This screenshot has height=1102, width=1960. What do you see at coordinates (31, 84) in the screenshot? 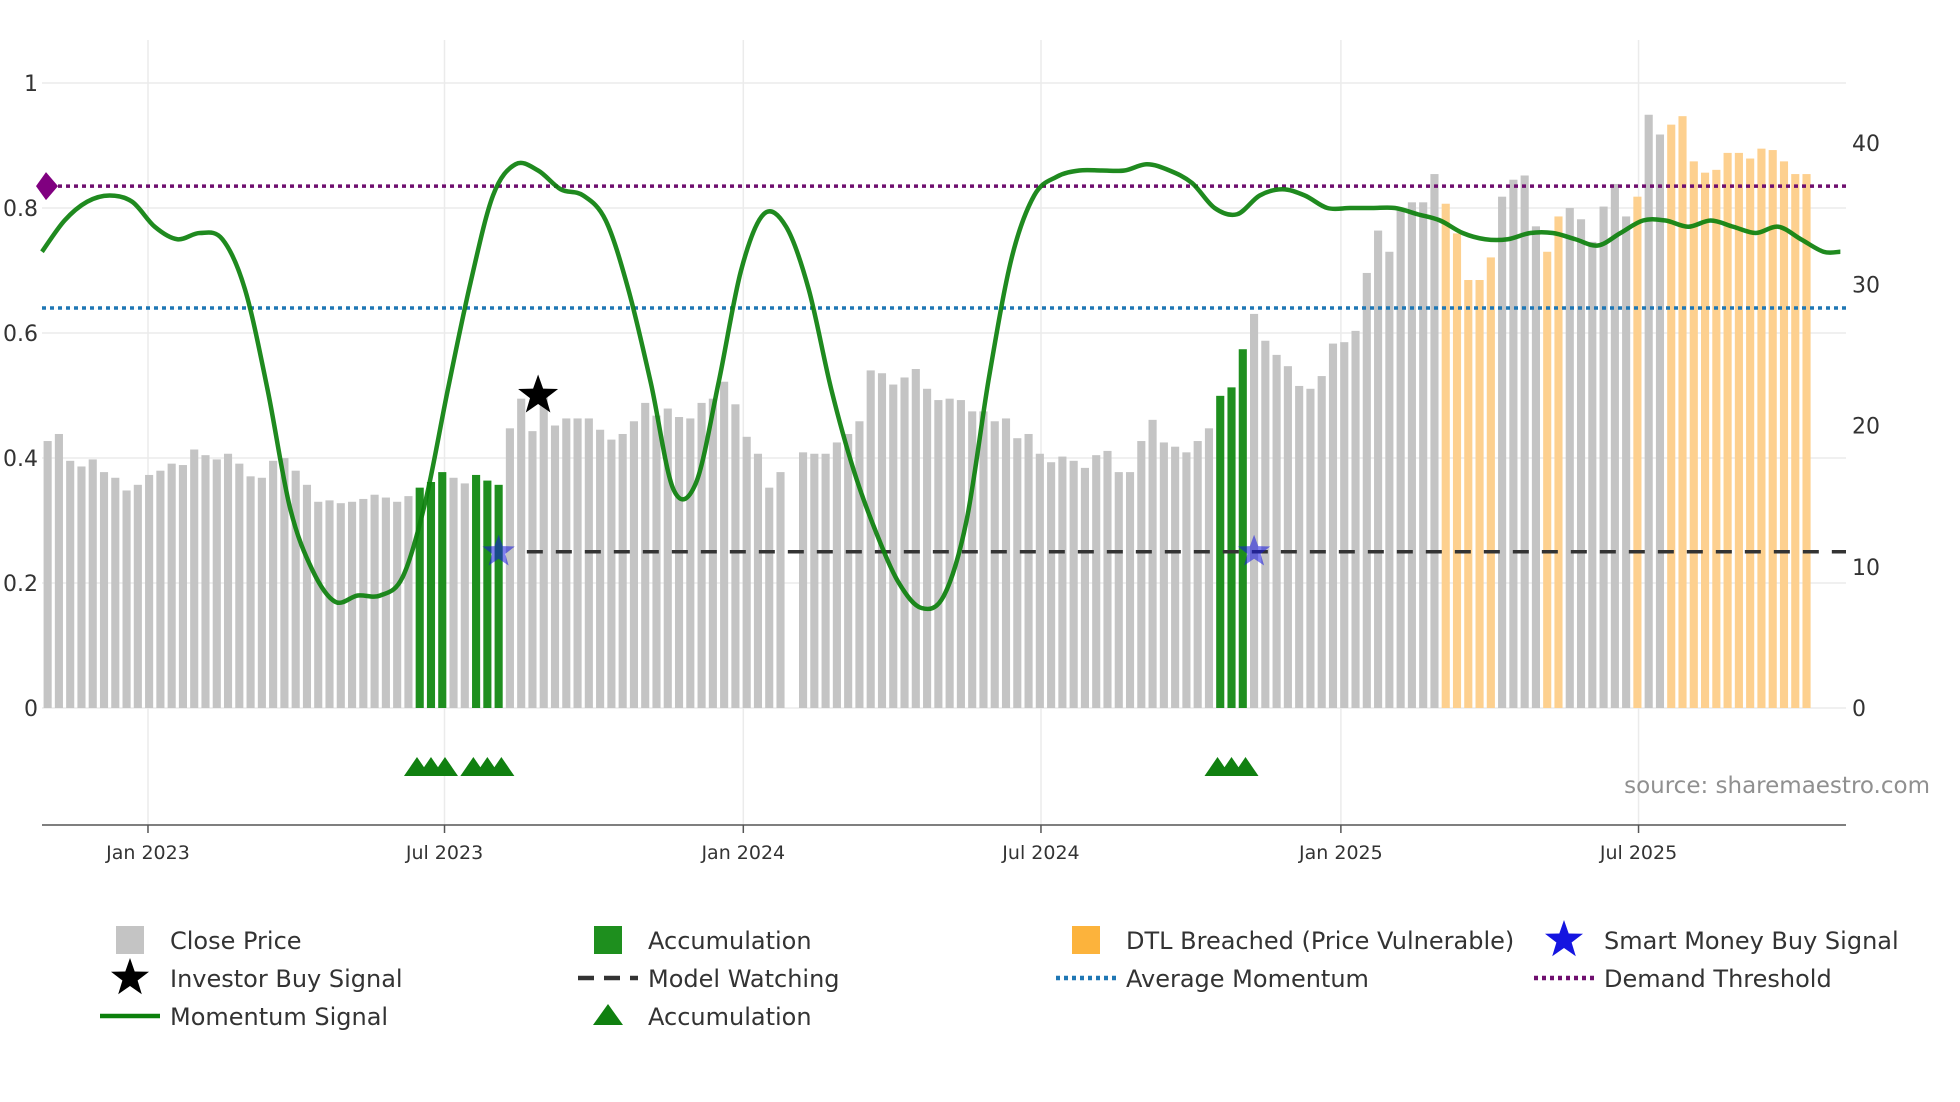
I see `left-axis-tick-label: 1` at bounding box center [31, 84].